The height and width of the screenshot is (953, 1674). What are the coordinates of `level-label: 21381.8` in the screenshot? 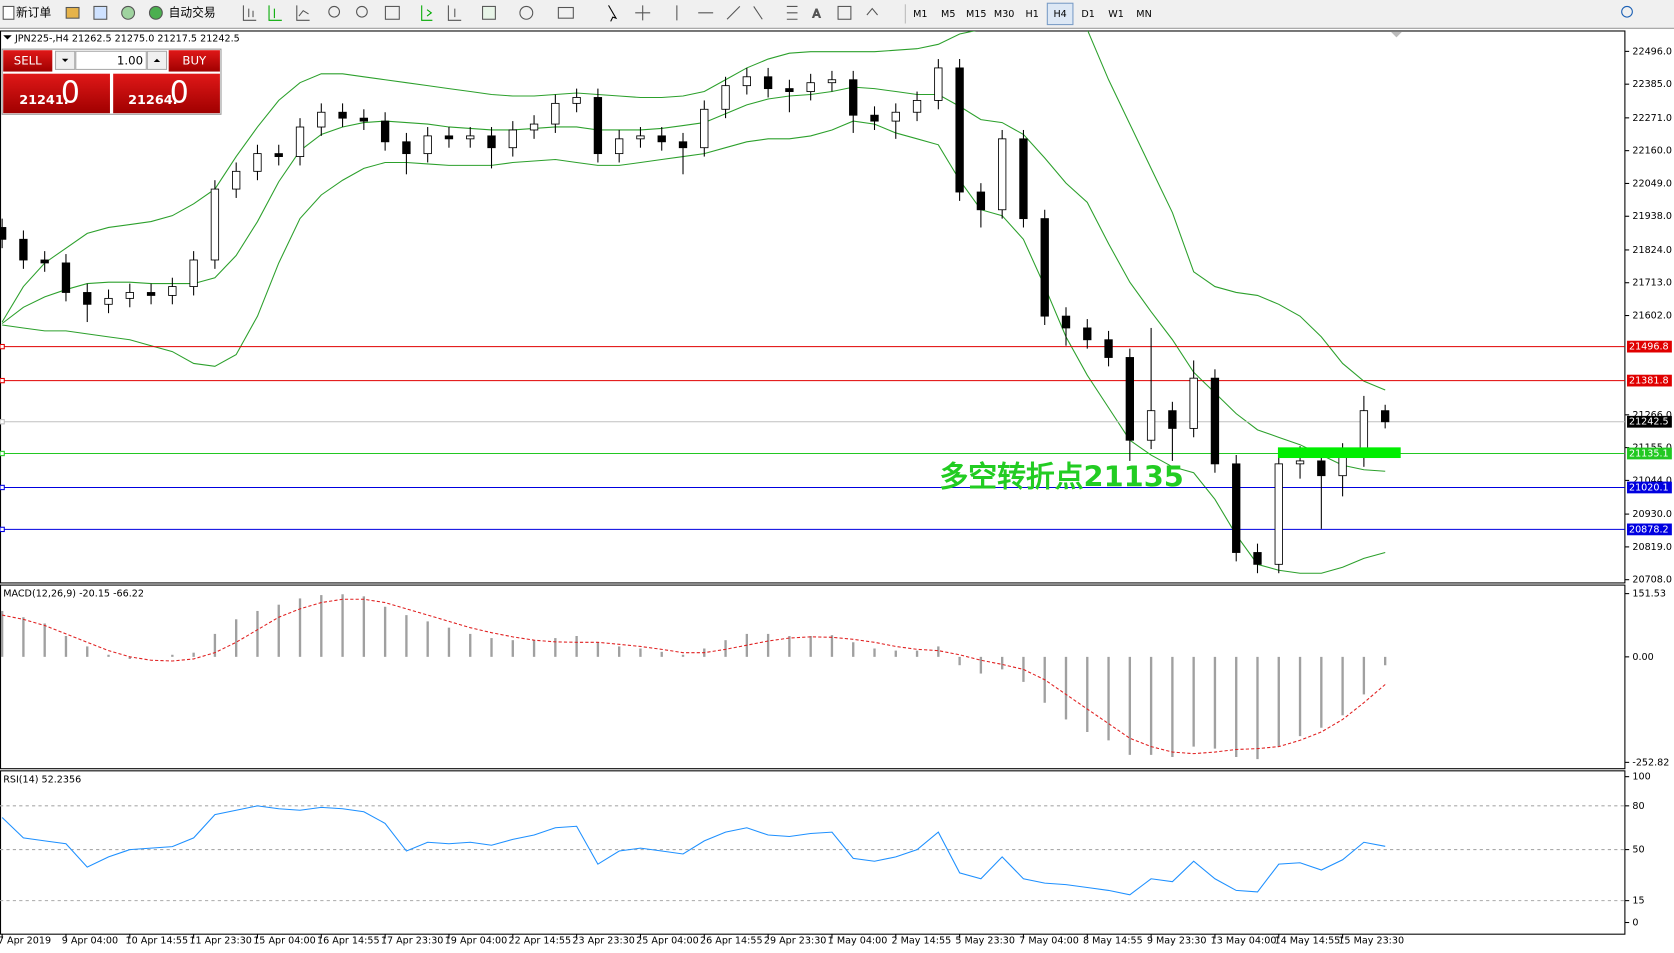 It's located at (1649, 381).